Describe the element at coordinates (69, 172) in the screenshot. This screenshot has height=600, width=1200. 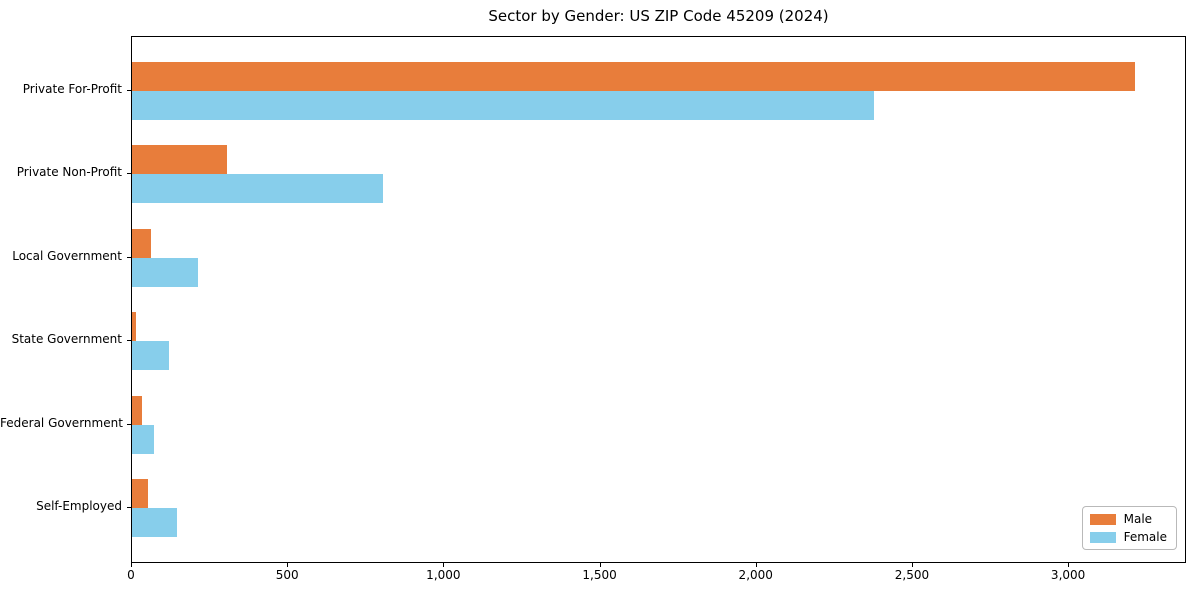
I see `ytick-label: Private Non-Profit` at that location.